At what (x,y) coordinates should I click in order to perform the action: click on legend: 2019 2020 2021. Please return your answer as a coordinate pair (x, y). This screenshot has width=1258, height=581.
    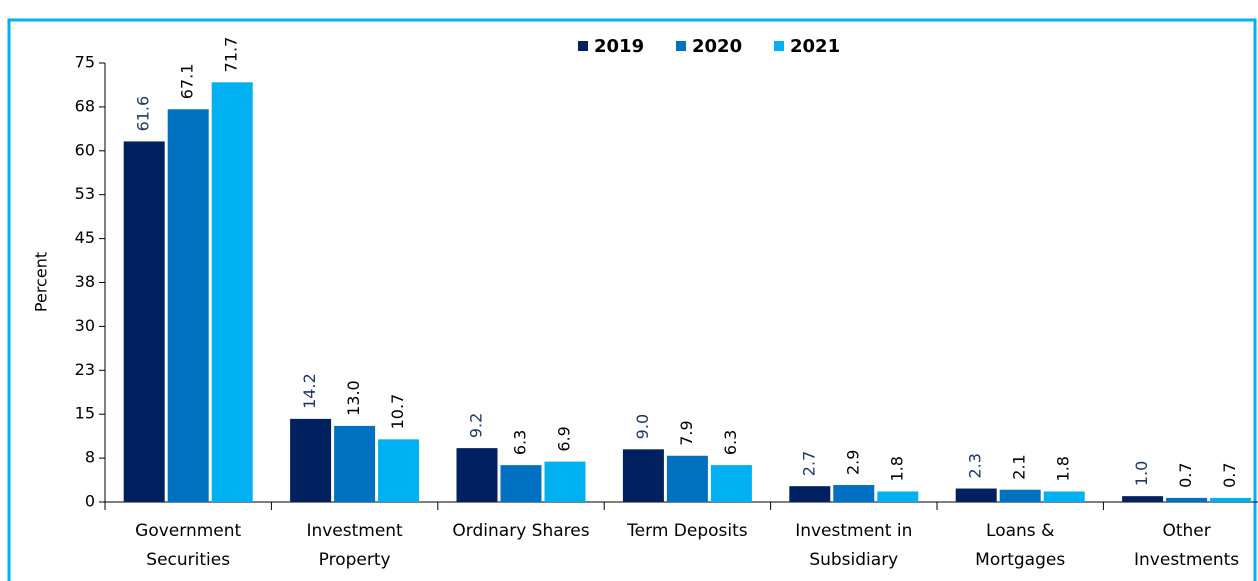
    Looking at the image, I should click on (709, 46).